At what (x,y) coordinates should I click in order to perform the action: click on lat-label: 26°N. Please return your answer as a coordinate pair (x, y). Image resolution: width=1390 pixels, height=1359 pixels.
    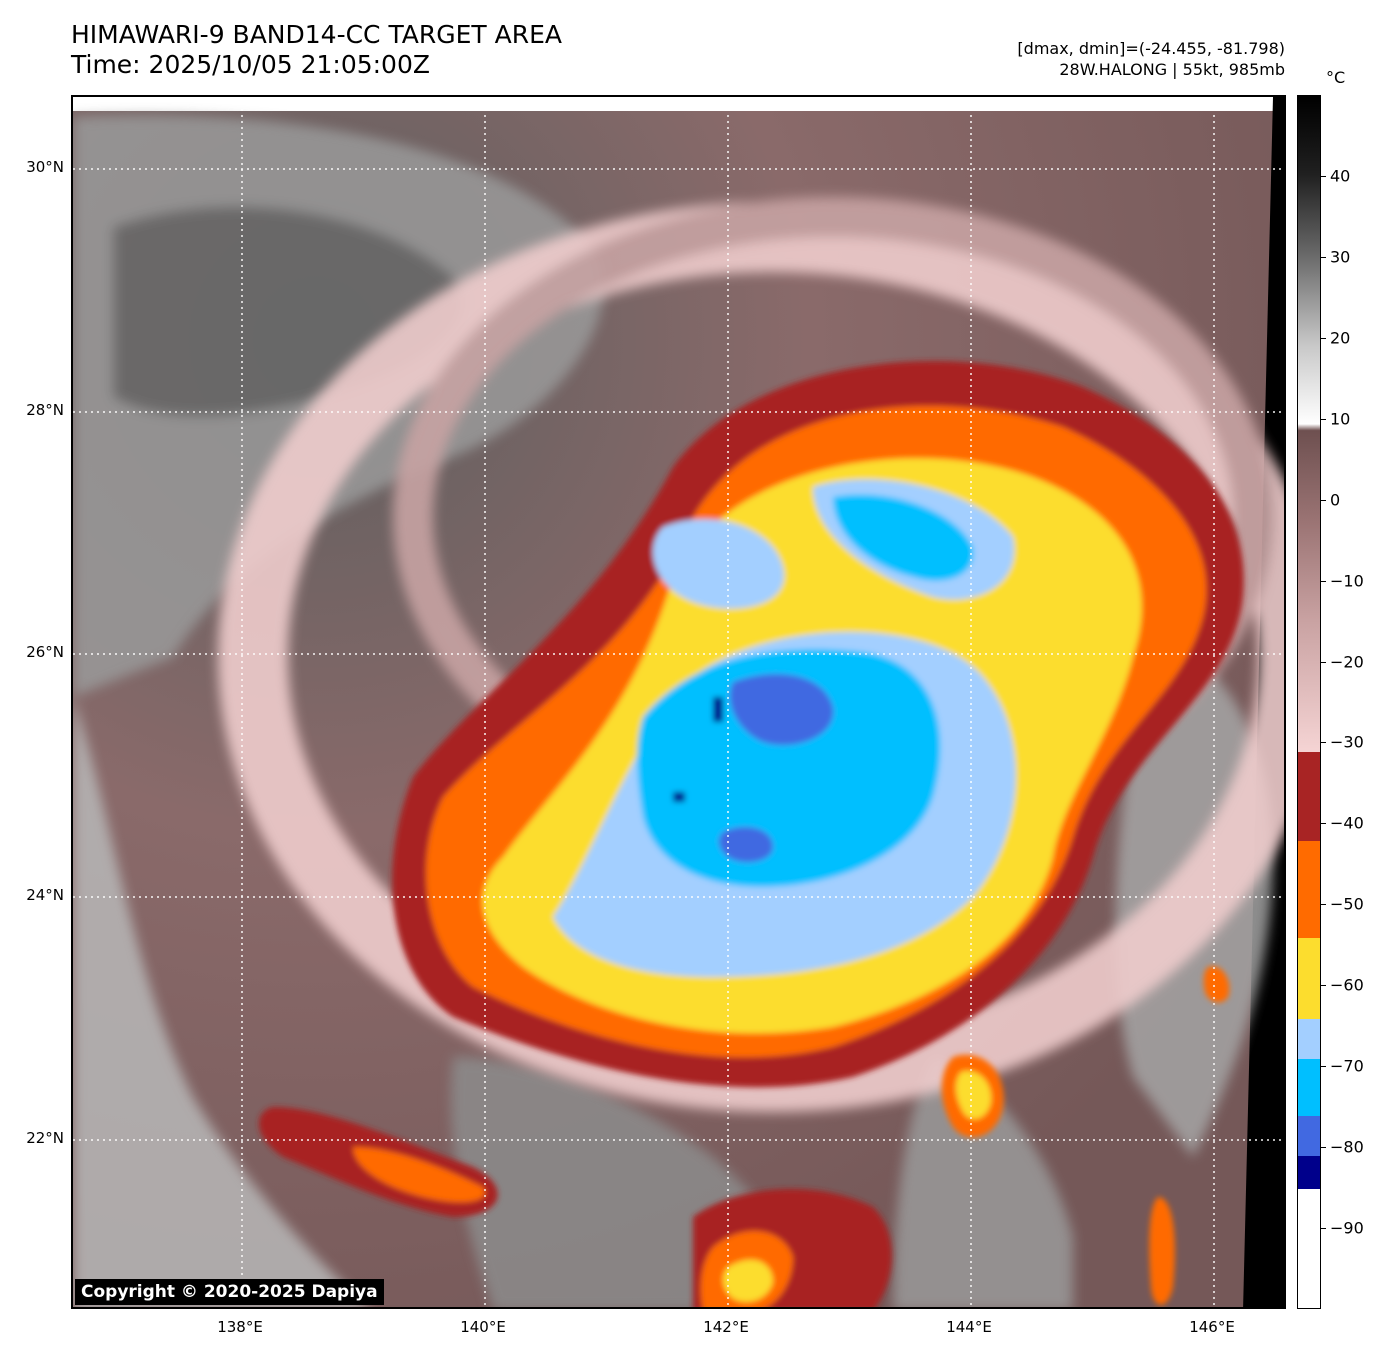
    Looking at the image, I should click on (45, 652).